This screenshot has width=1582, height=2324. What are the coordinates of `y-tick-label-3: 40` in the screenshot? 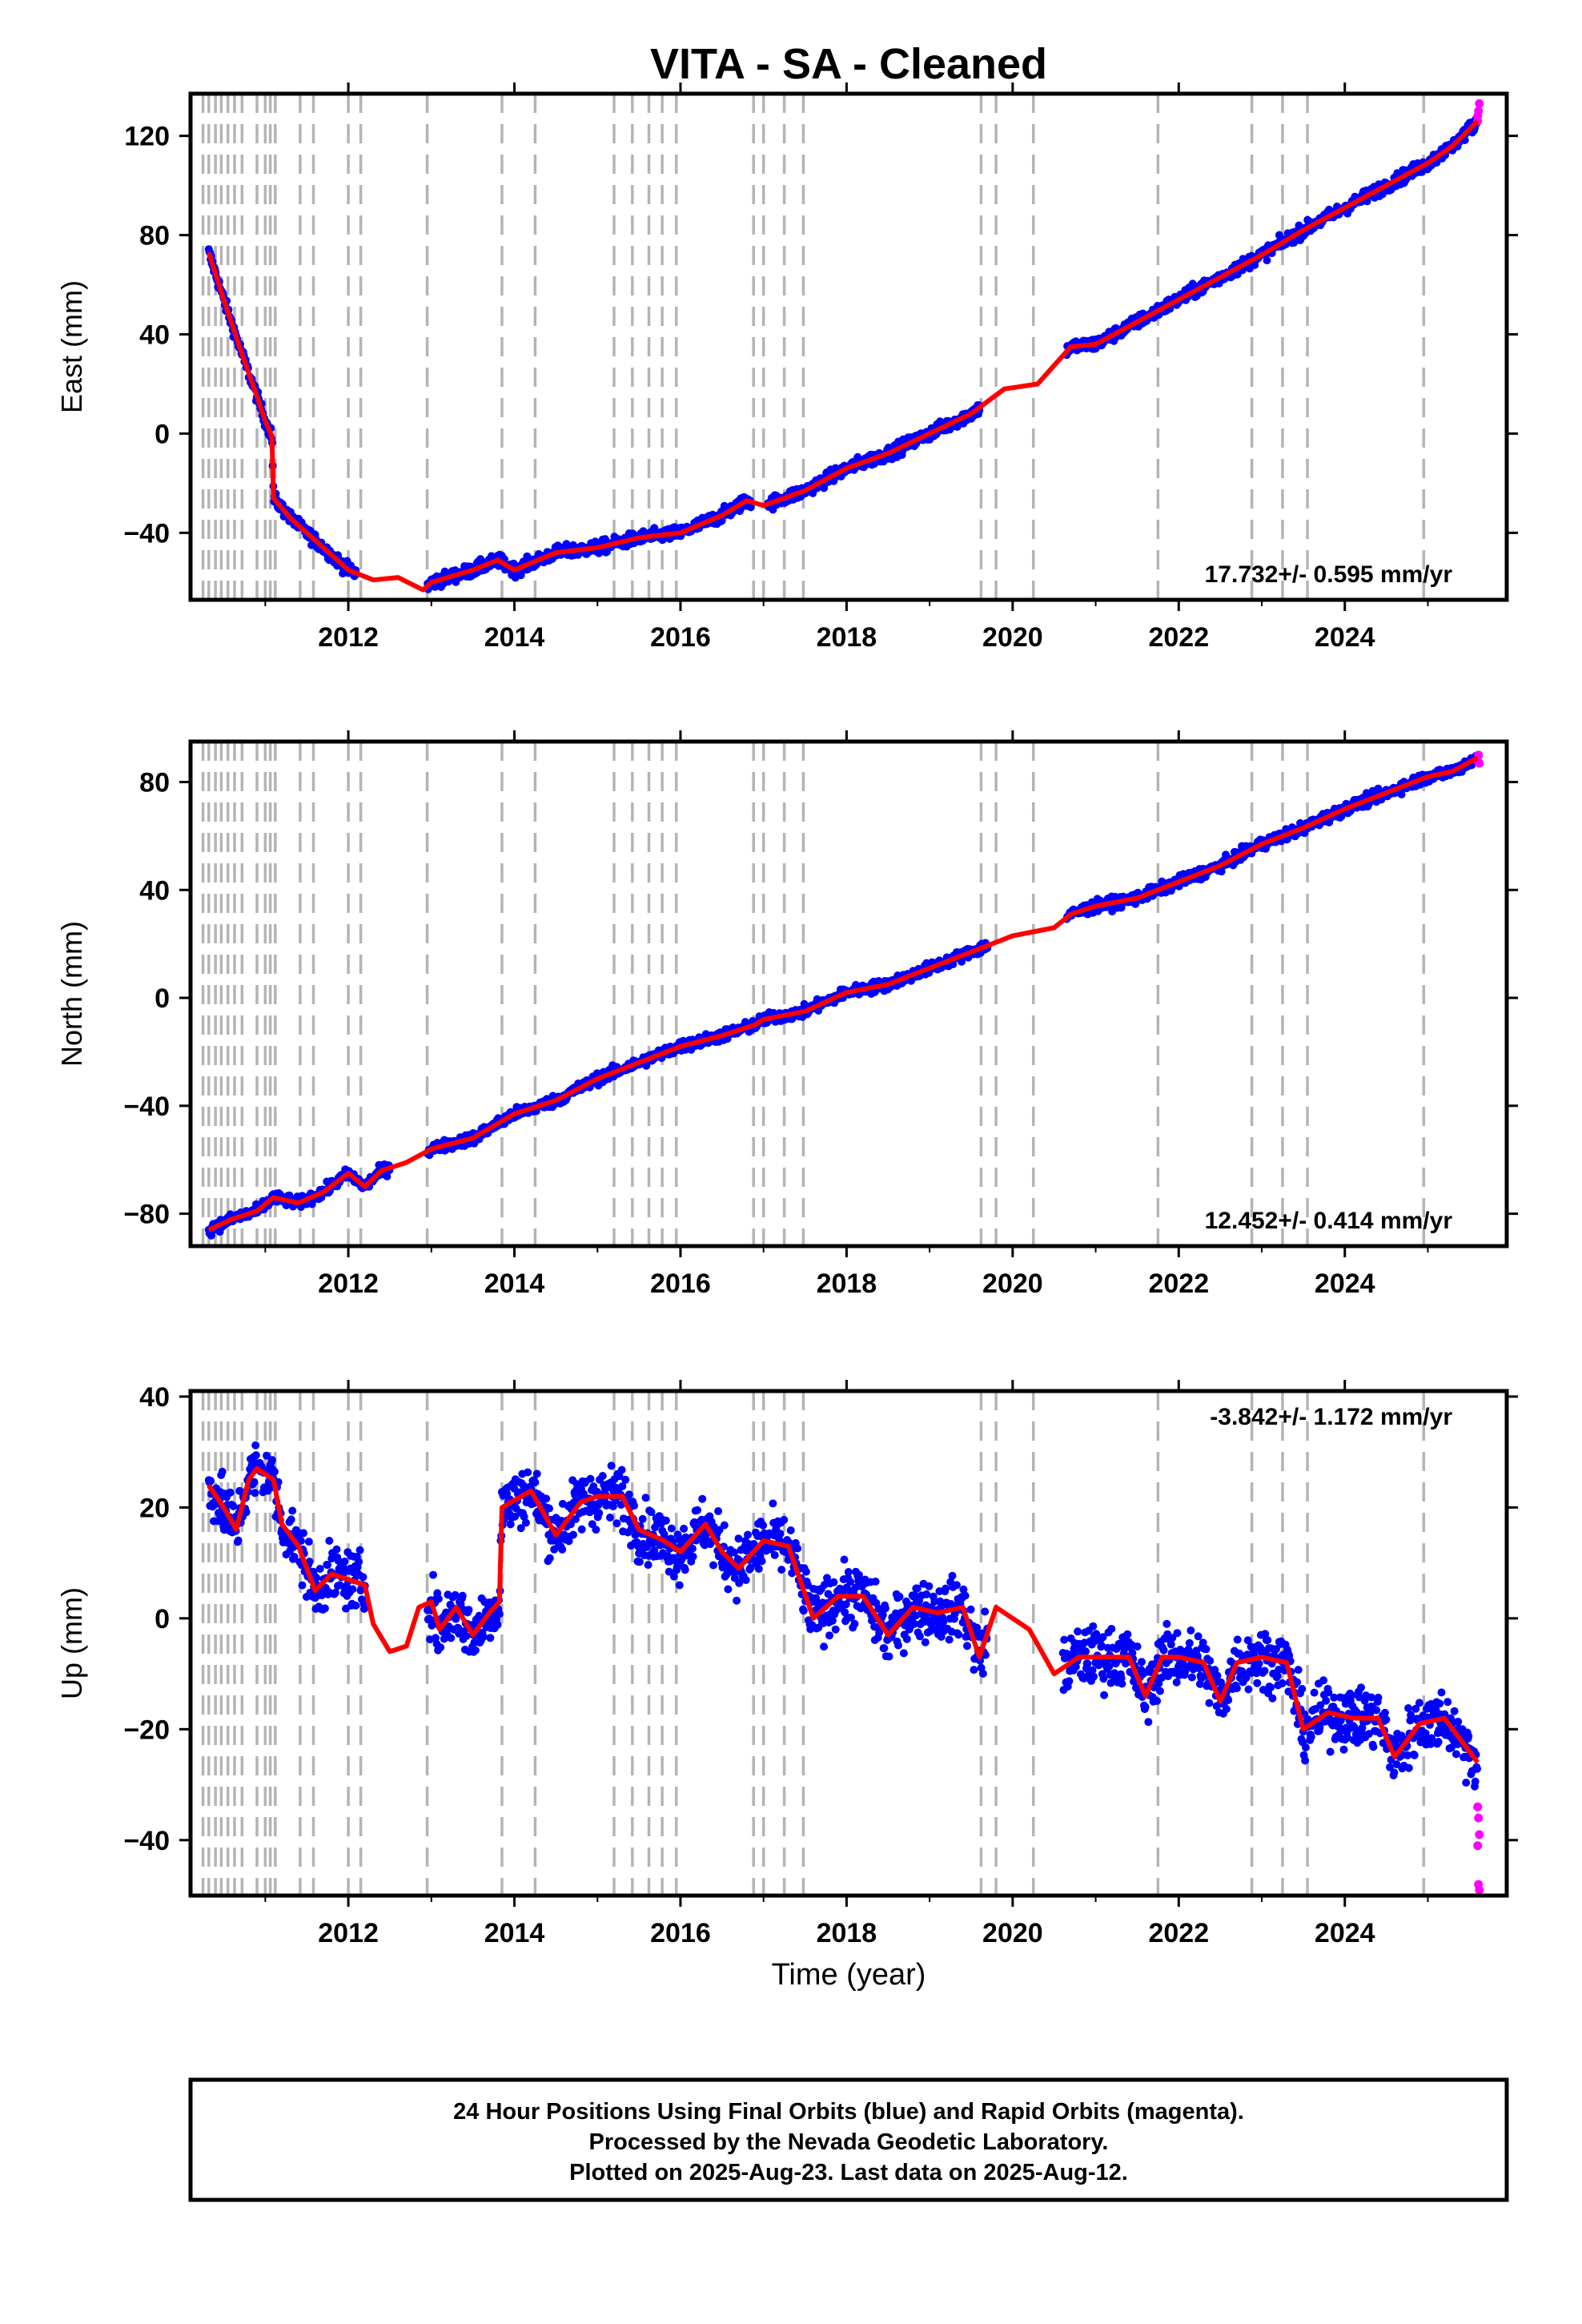 It's located at (154, 891).